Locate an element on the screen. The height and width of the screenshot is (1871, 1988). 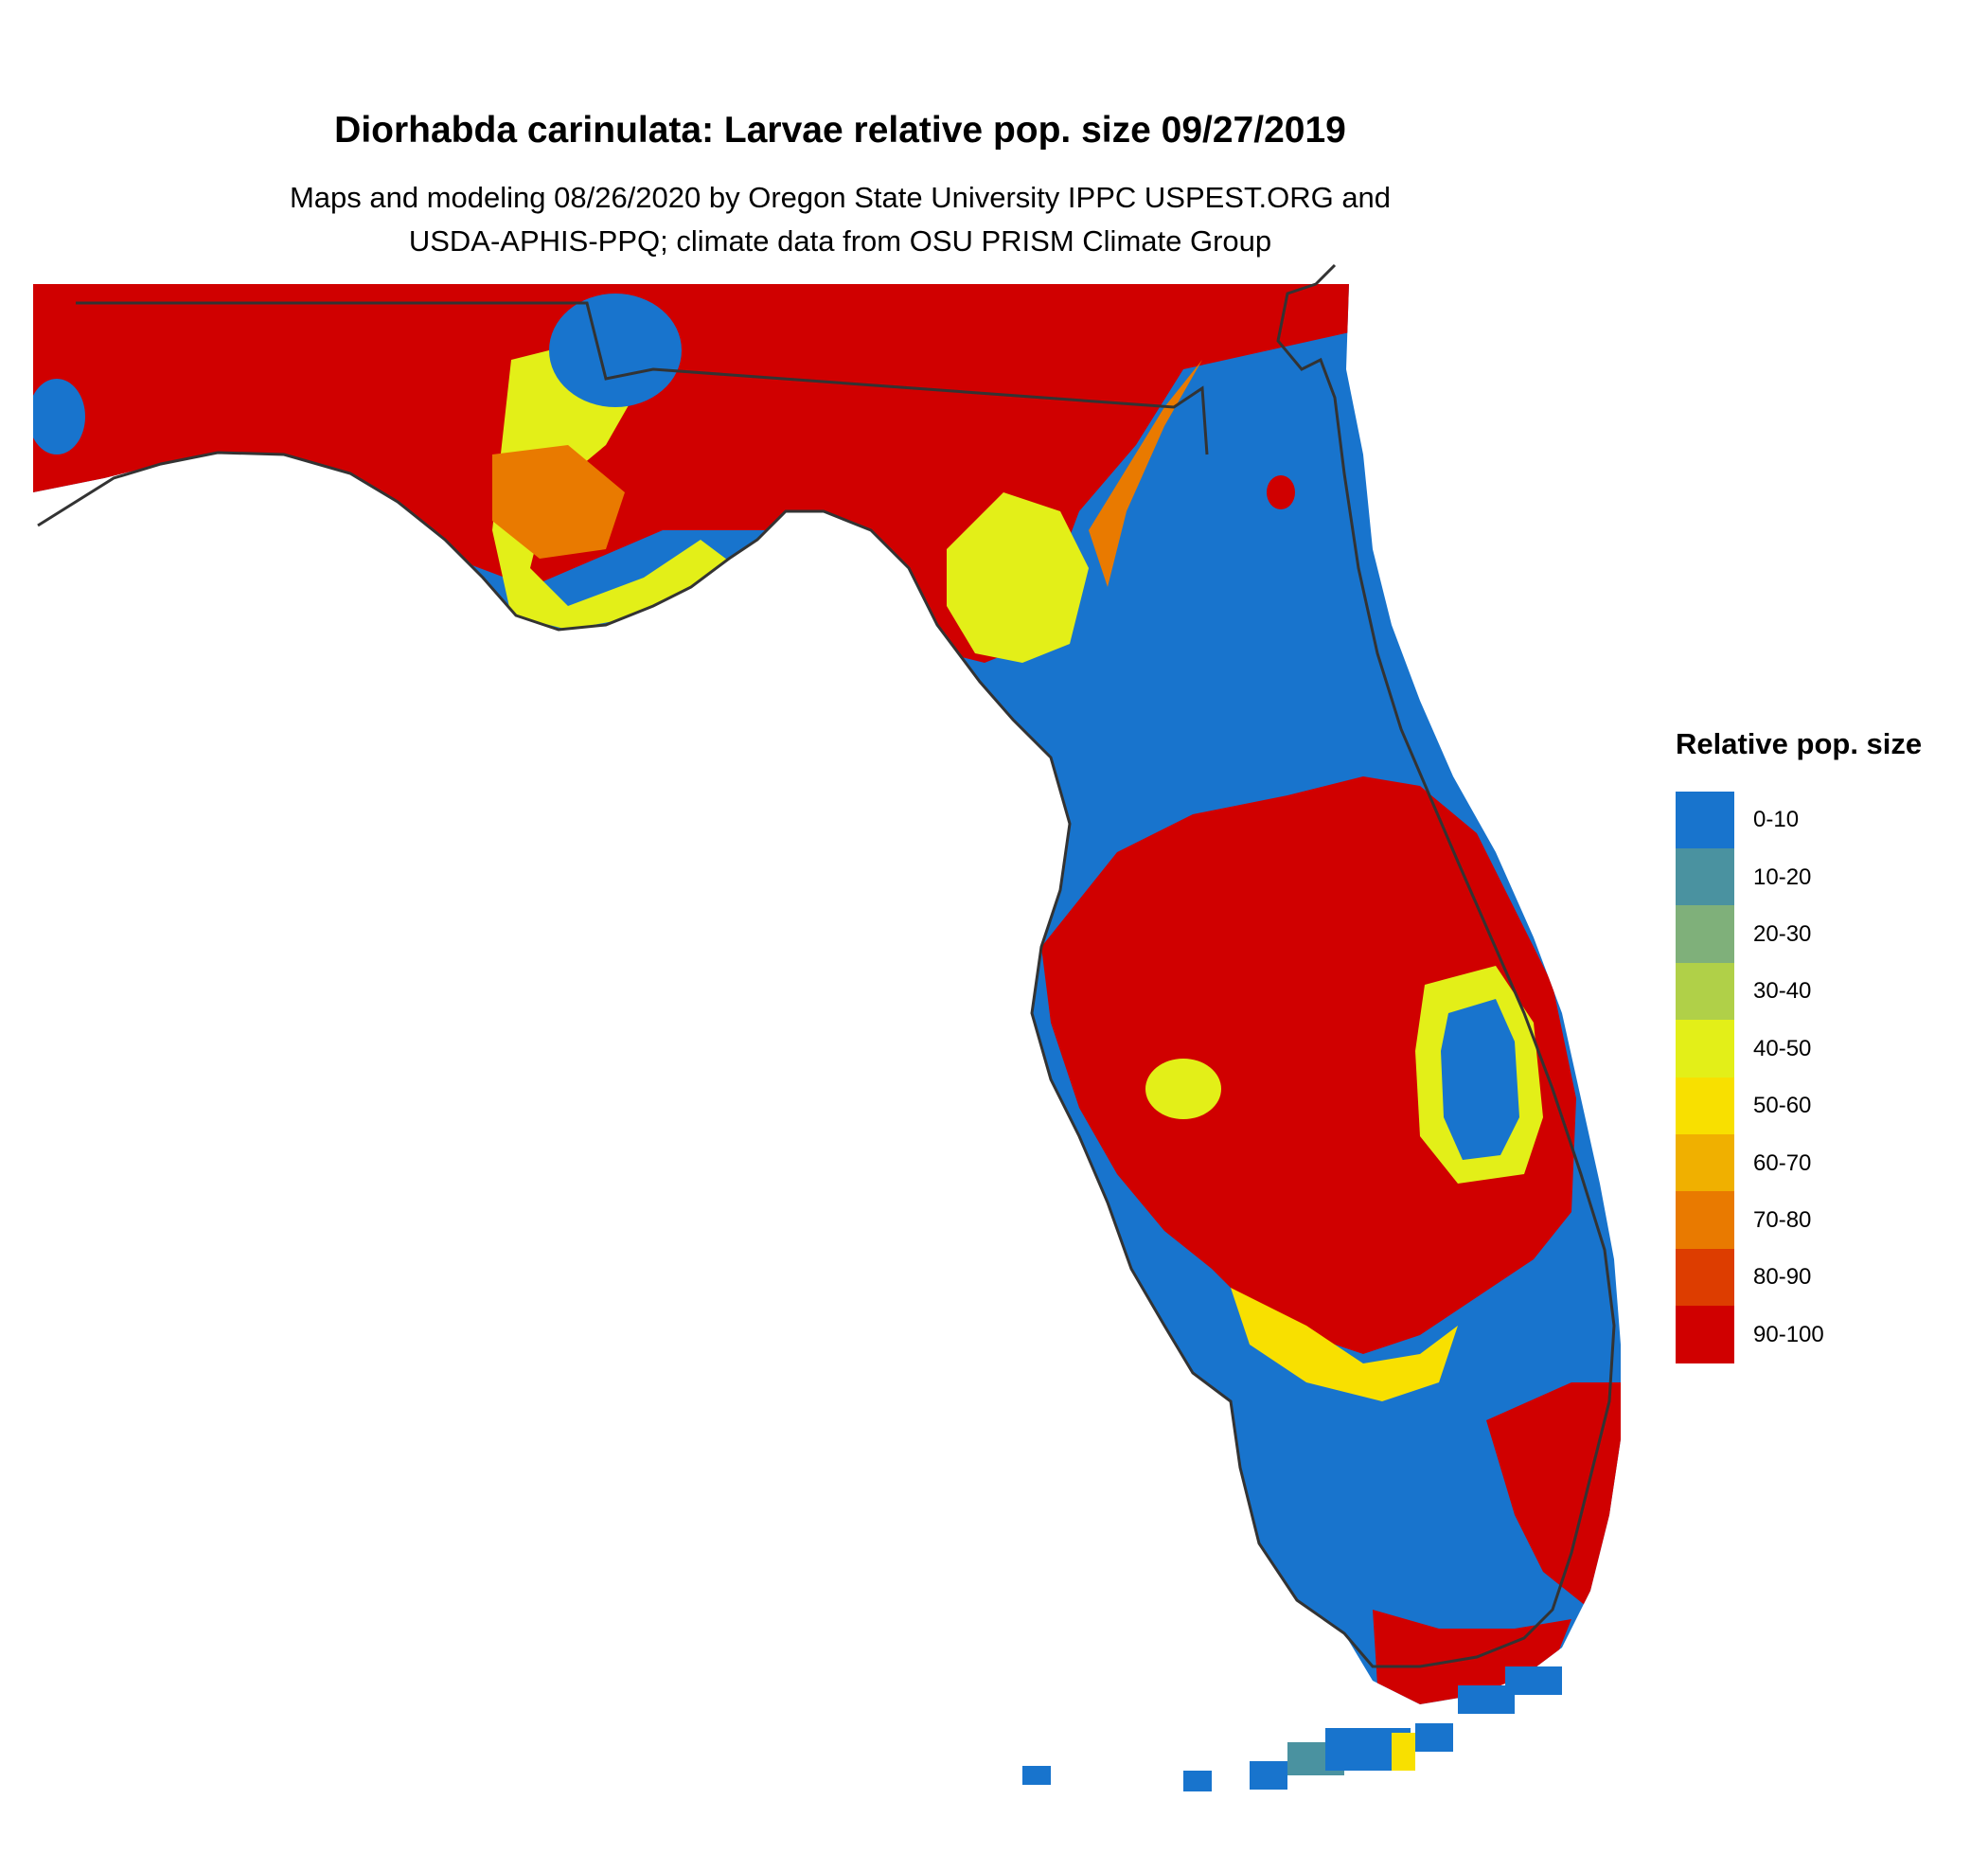
zone-north-yellow is located at coordinates (1018, 577).